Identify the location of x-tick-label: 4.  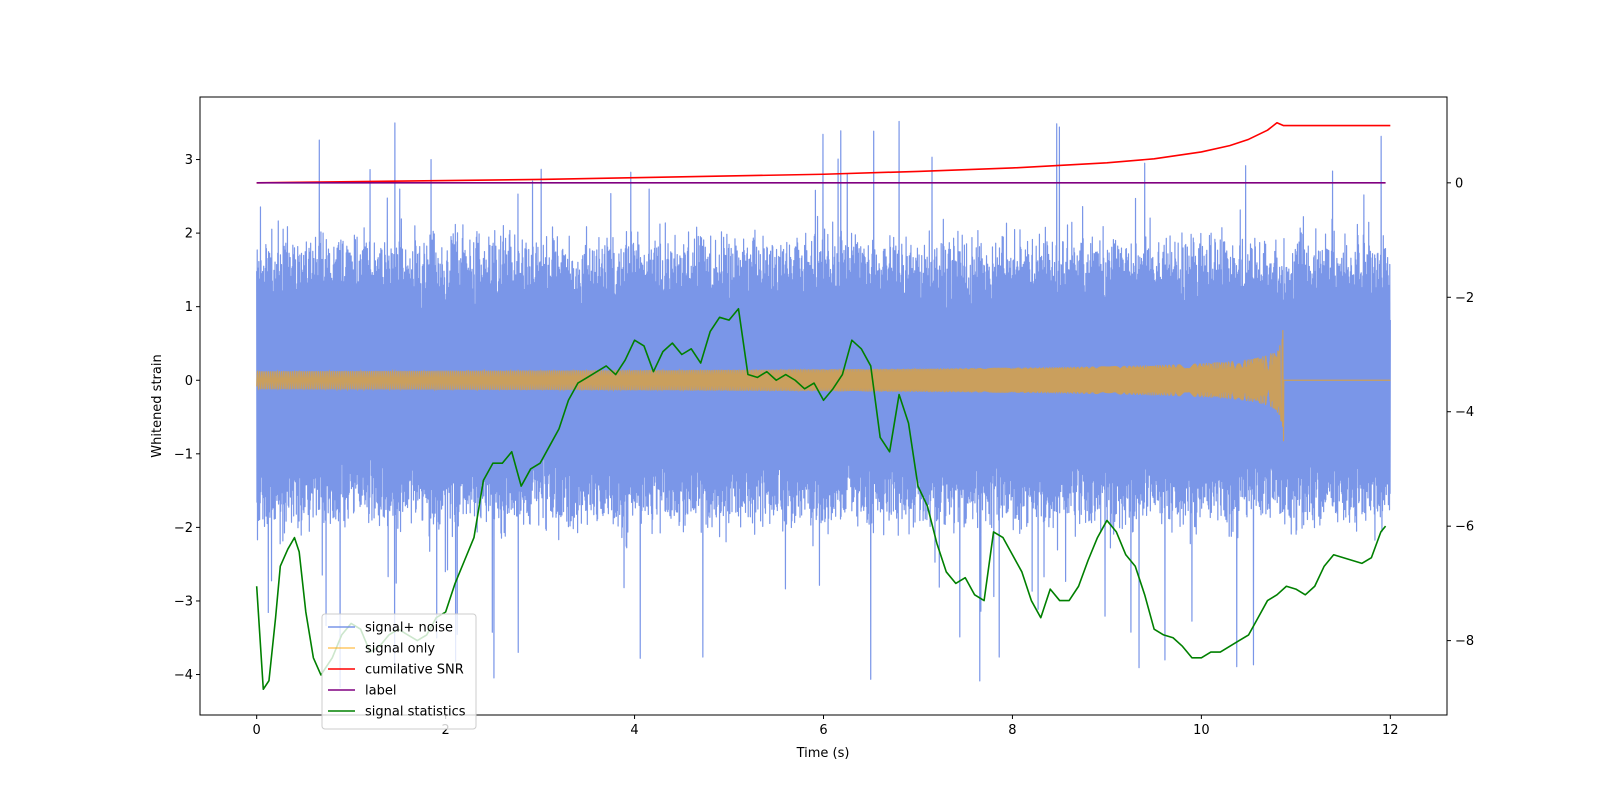
(634, 730).